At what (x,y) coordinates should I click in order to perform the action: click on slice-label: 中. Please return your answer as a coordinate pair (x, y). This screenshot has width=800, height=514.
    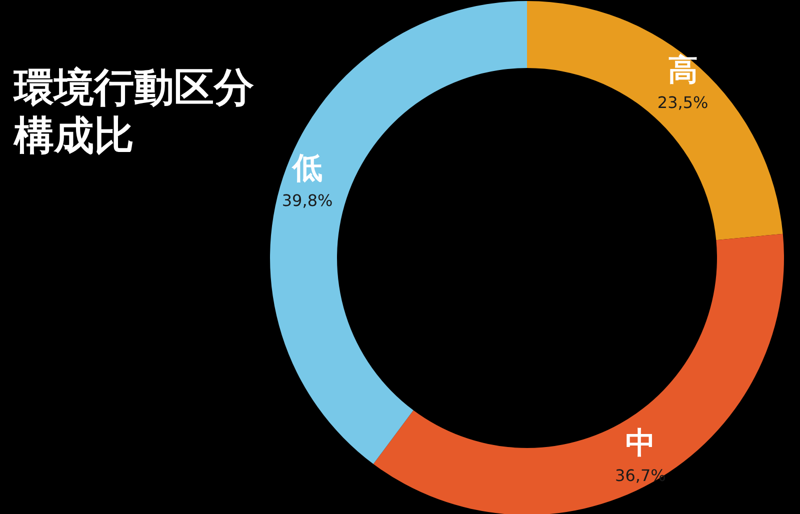
    Looking at the image, I should click on (640, 443).